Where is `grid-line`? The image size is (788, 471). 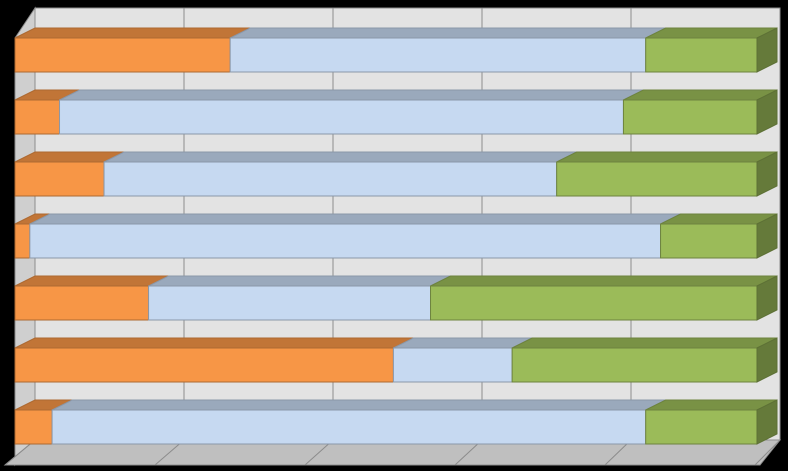
grid-line is located at coordinates (767, 237).